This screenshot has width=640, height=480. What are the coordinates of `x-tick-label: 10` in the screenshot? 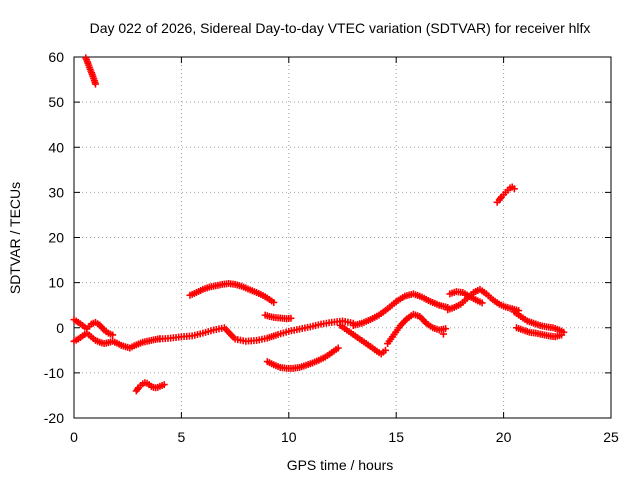 It's located at (289, 437).